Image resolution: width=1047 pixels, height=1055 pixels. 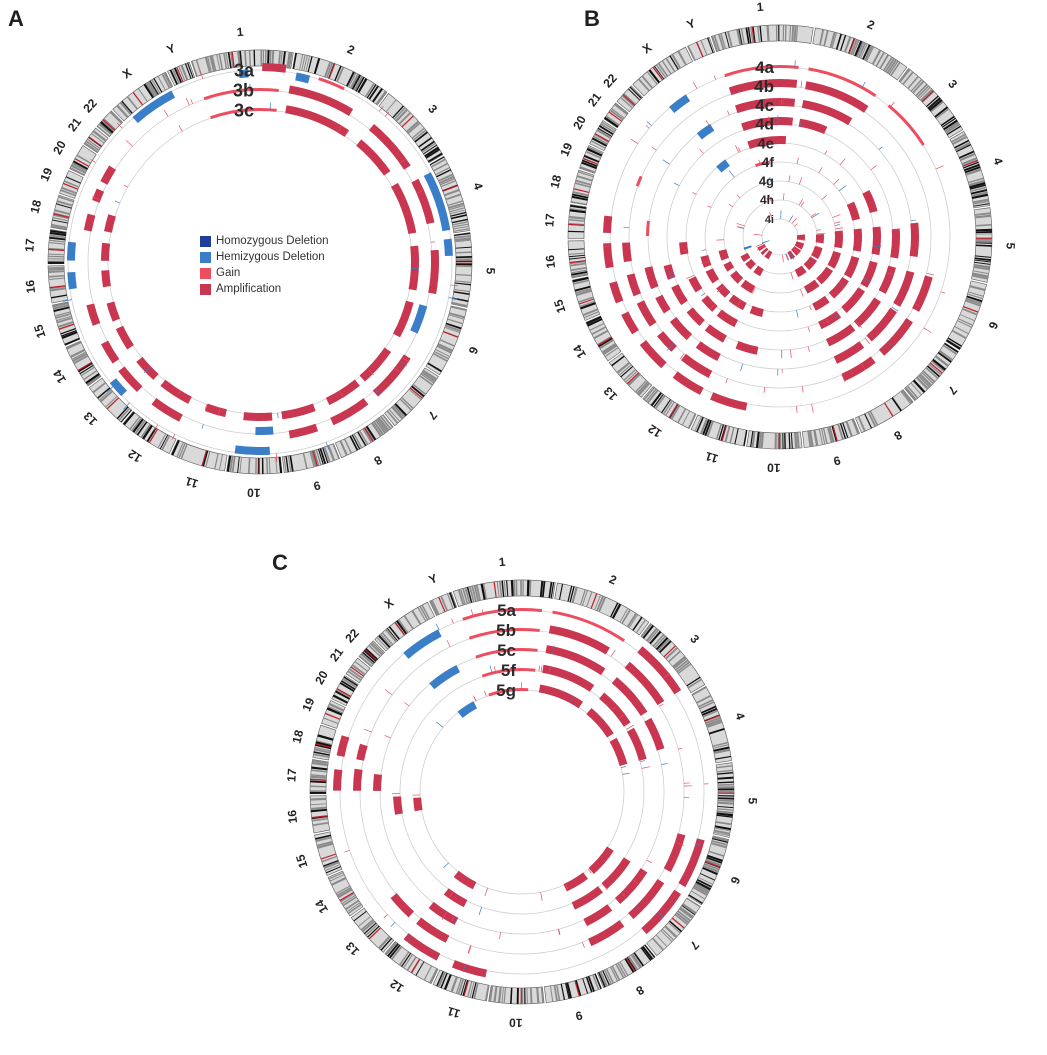 I want to click on chromosome-label: 10, so click(x=254, y=493).